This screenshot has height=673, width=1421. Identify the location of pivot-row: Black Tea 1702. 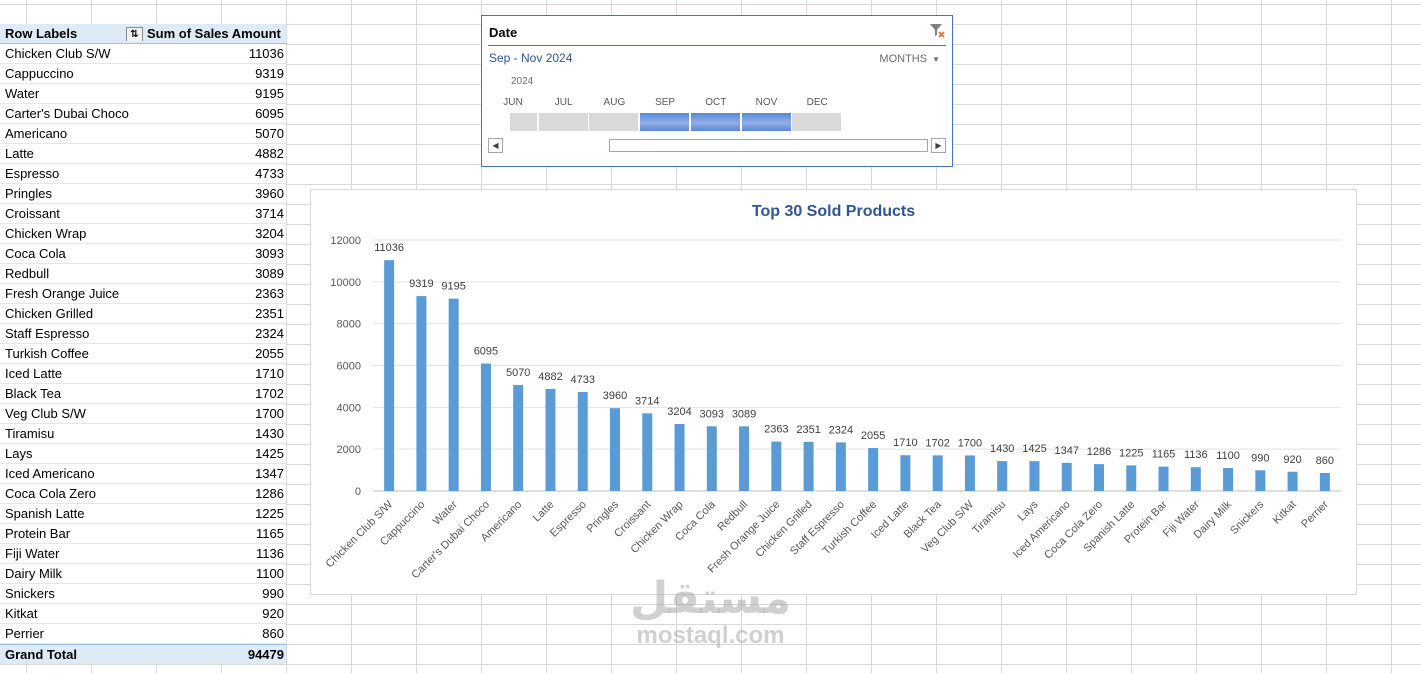
(143, 394).